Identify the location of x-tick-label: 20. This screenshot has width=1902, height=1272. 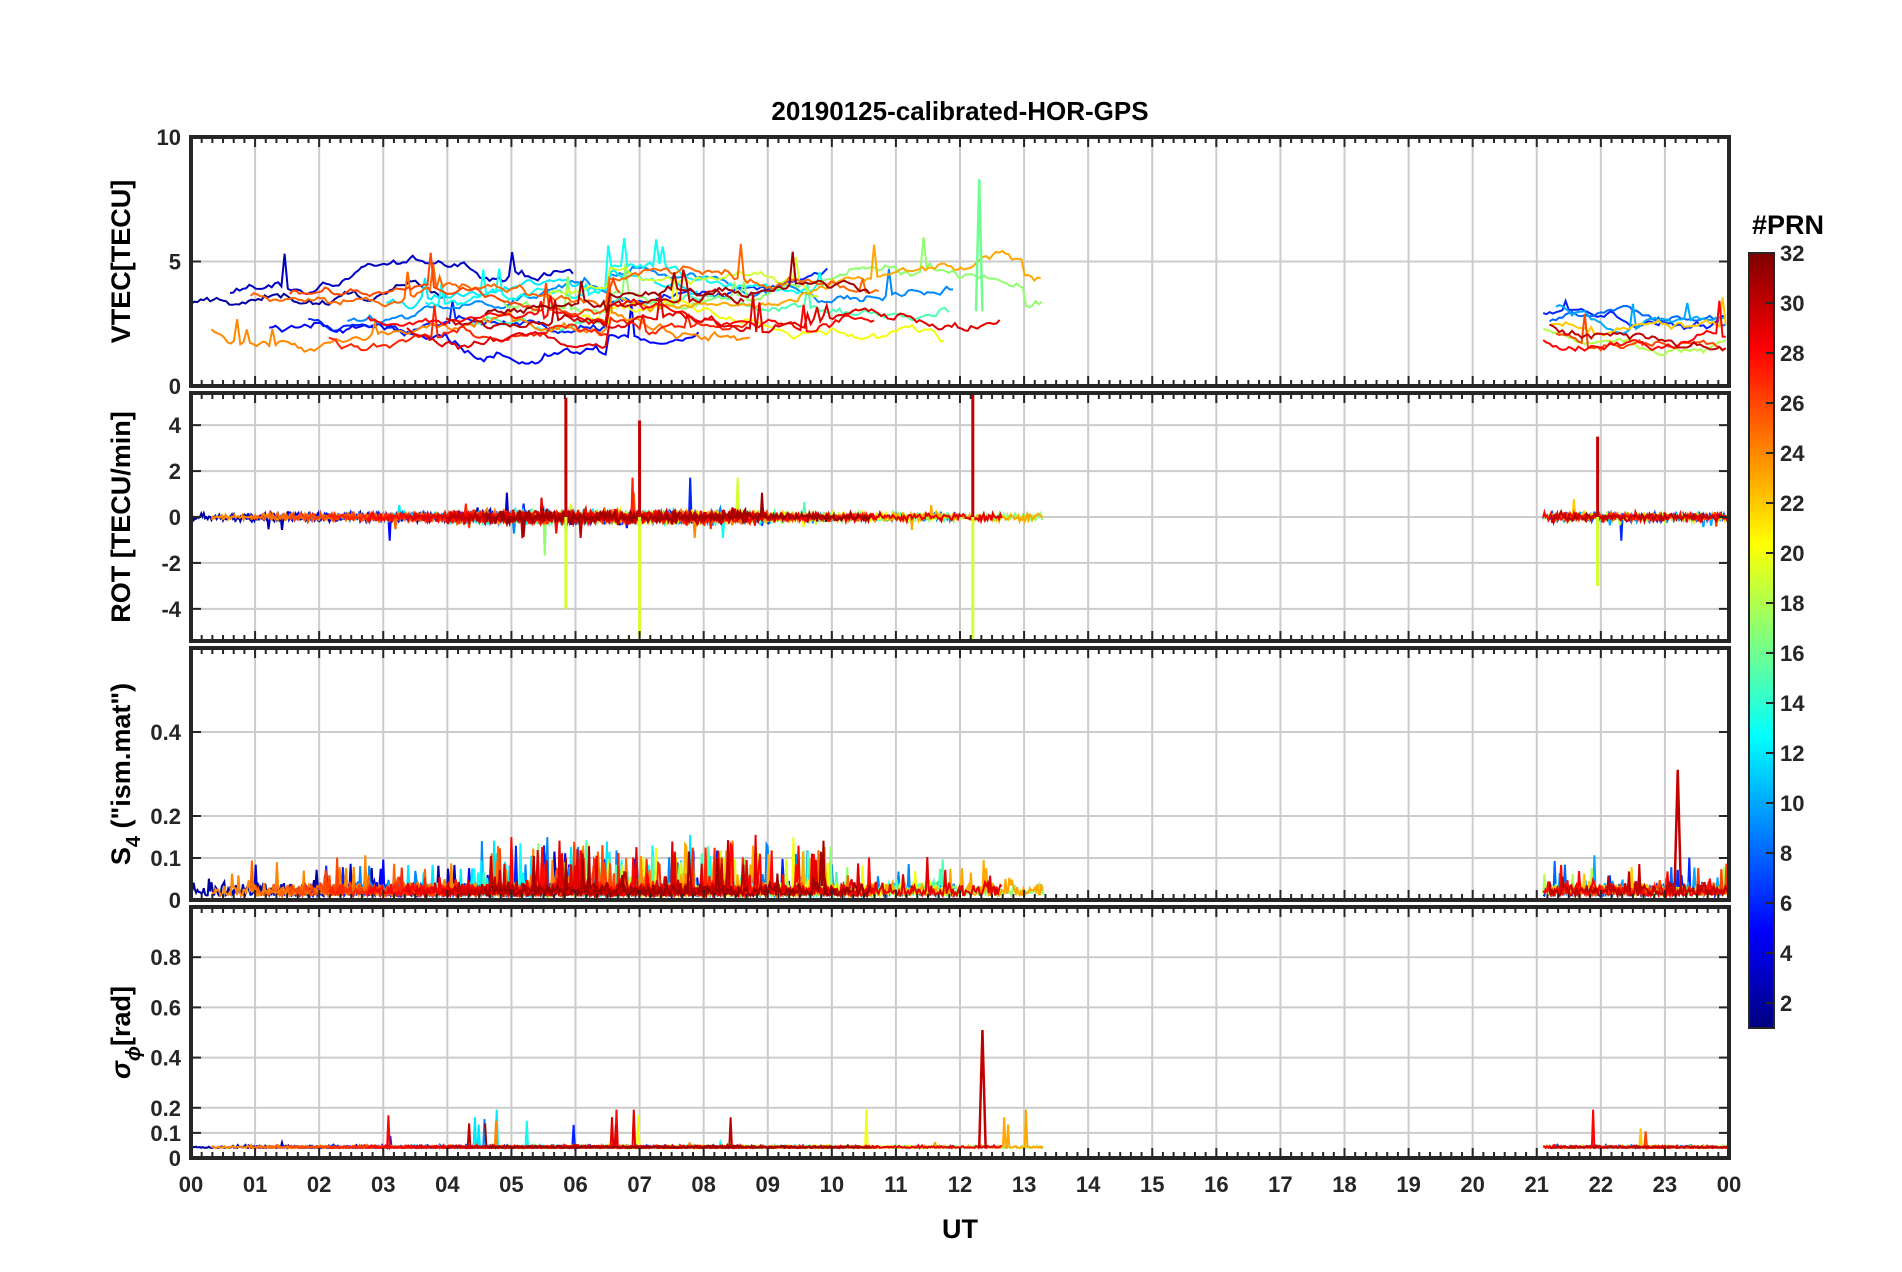
(1472, 1184).